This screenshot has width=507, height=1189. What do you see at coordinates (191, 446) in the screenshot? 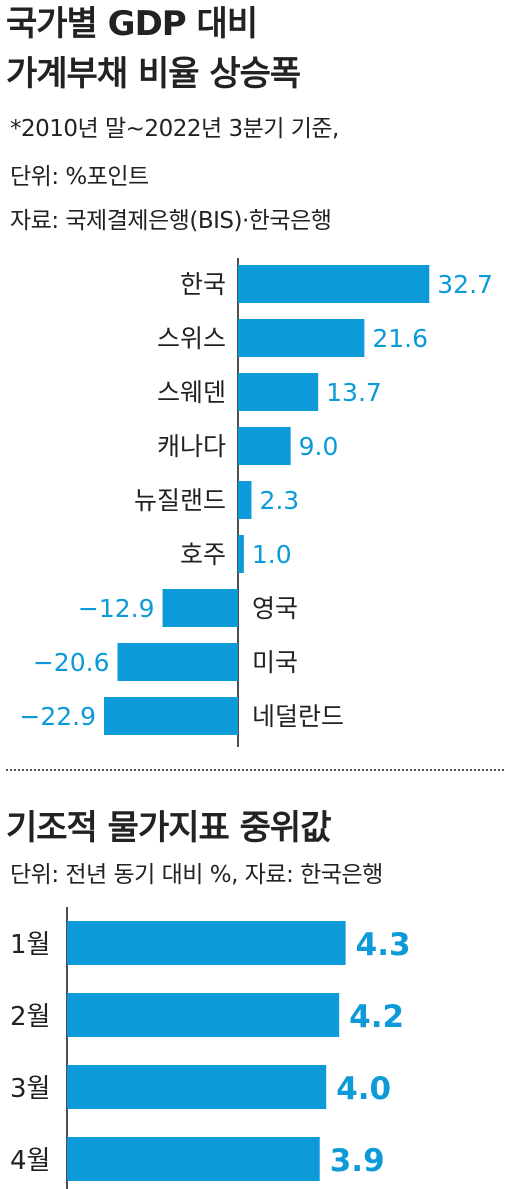
I see `category-label: 캐나다` at bounding box center [191, 446].